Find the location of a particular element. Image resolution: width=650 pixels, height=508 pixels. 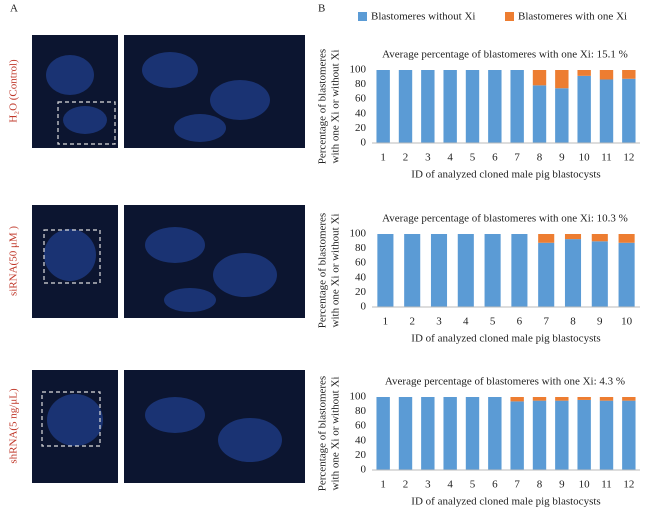

micrograph-row: H₂O (Control) is located at coordinates (156, 91).